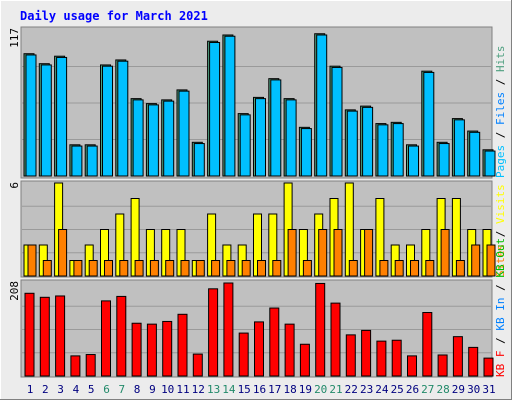 The width and height of the screenshot is (512, 400). Describe the element at coordinates (229, 389) in the screenshot. I see `x-tick-label-14: 14` at that location.